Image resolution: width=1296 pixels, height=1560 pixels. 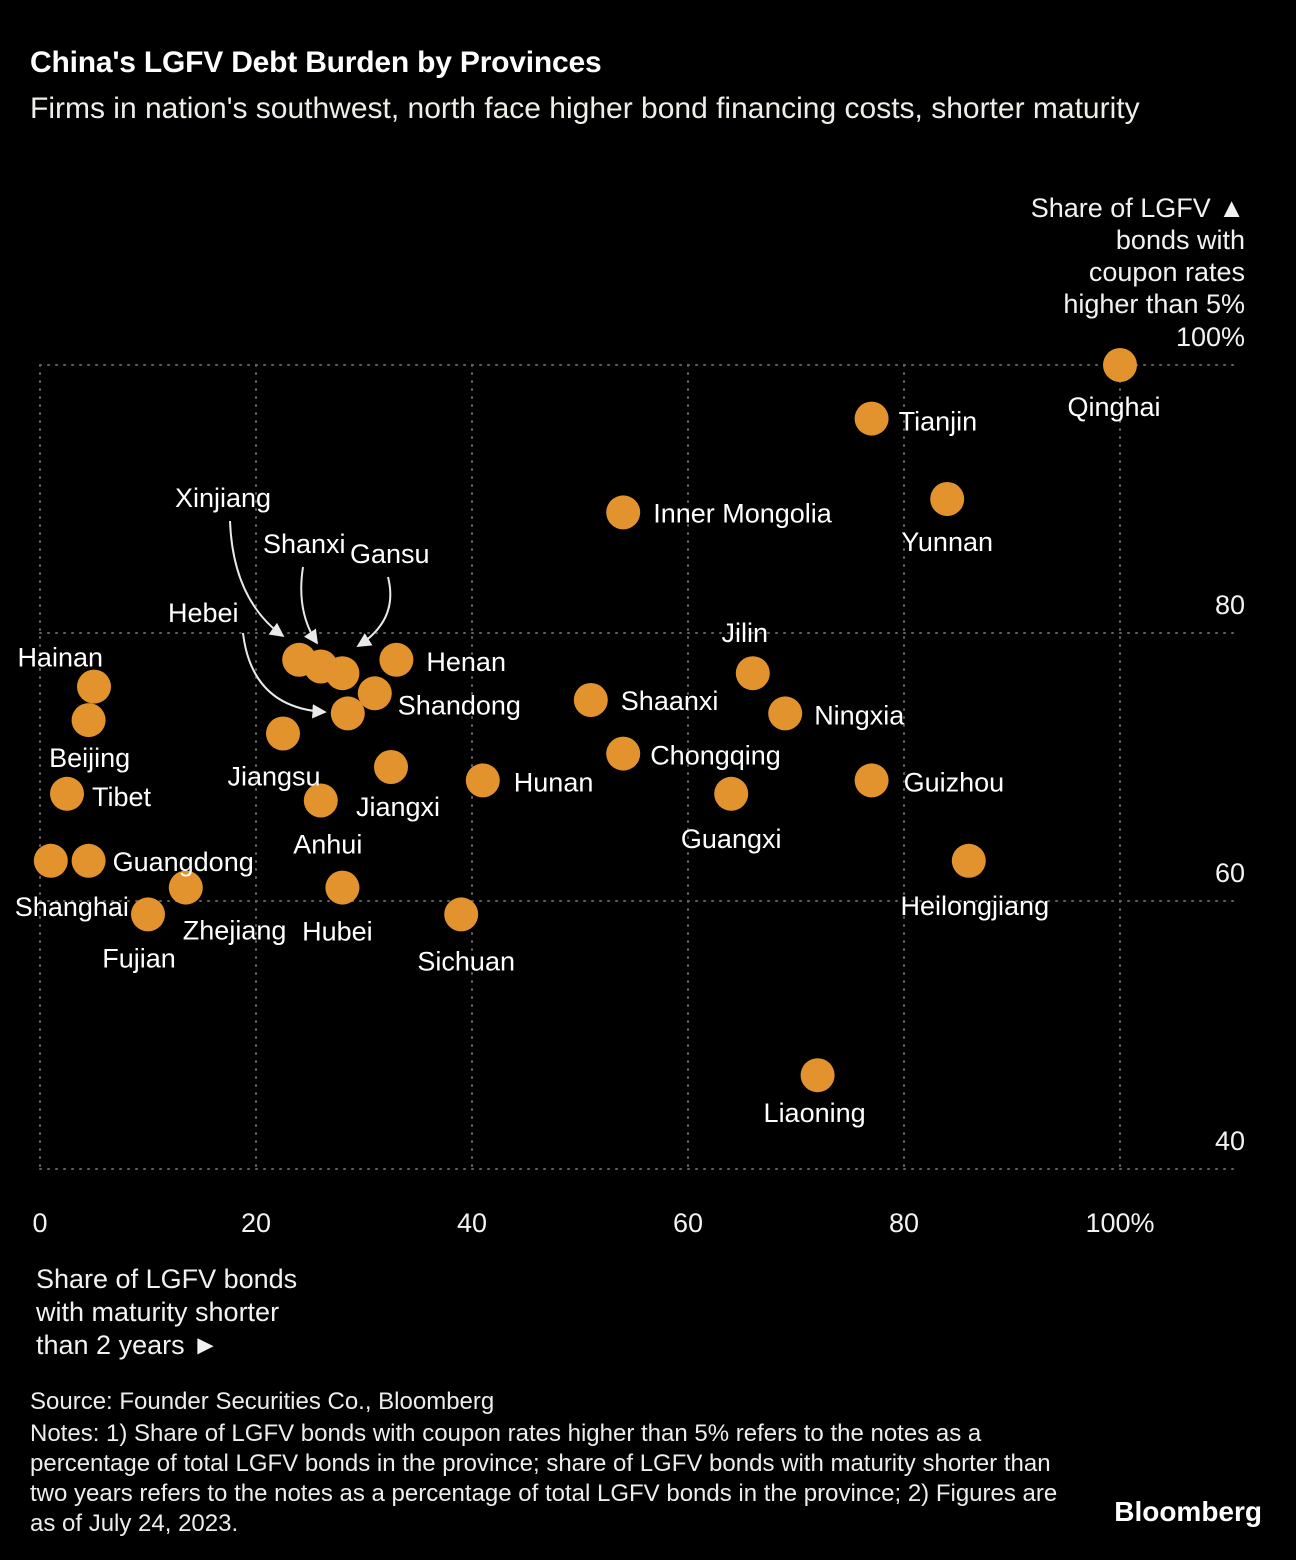 What do you see at coordinates (974, 906) in the screenshot?
I see `point-label: Heilongjiang` at bounding box center [974, 906].